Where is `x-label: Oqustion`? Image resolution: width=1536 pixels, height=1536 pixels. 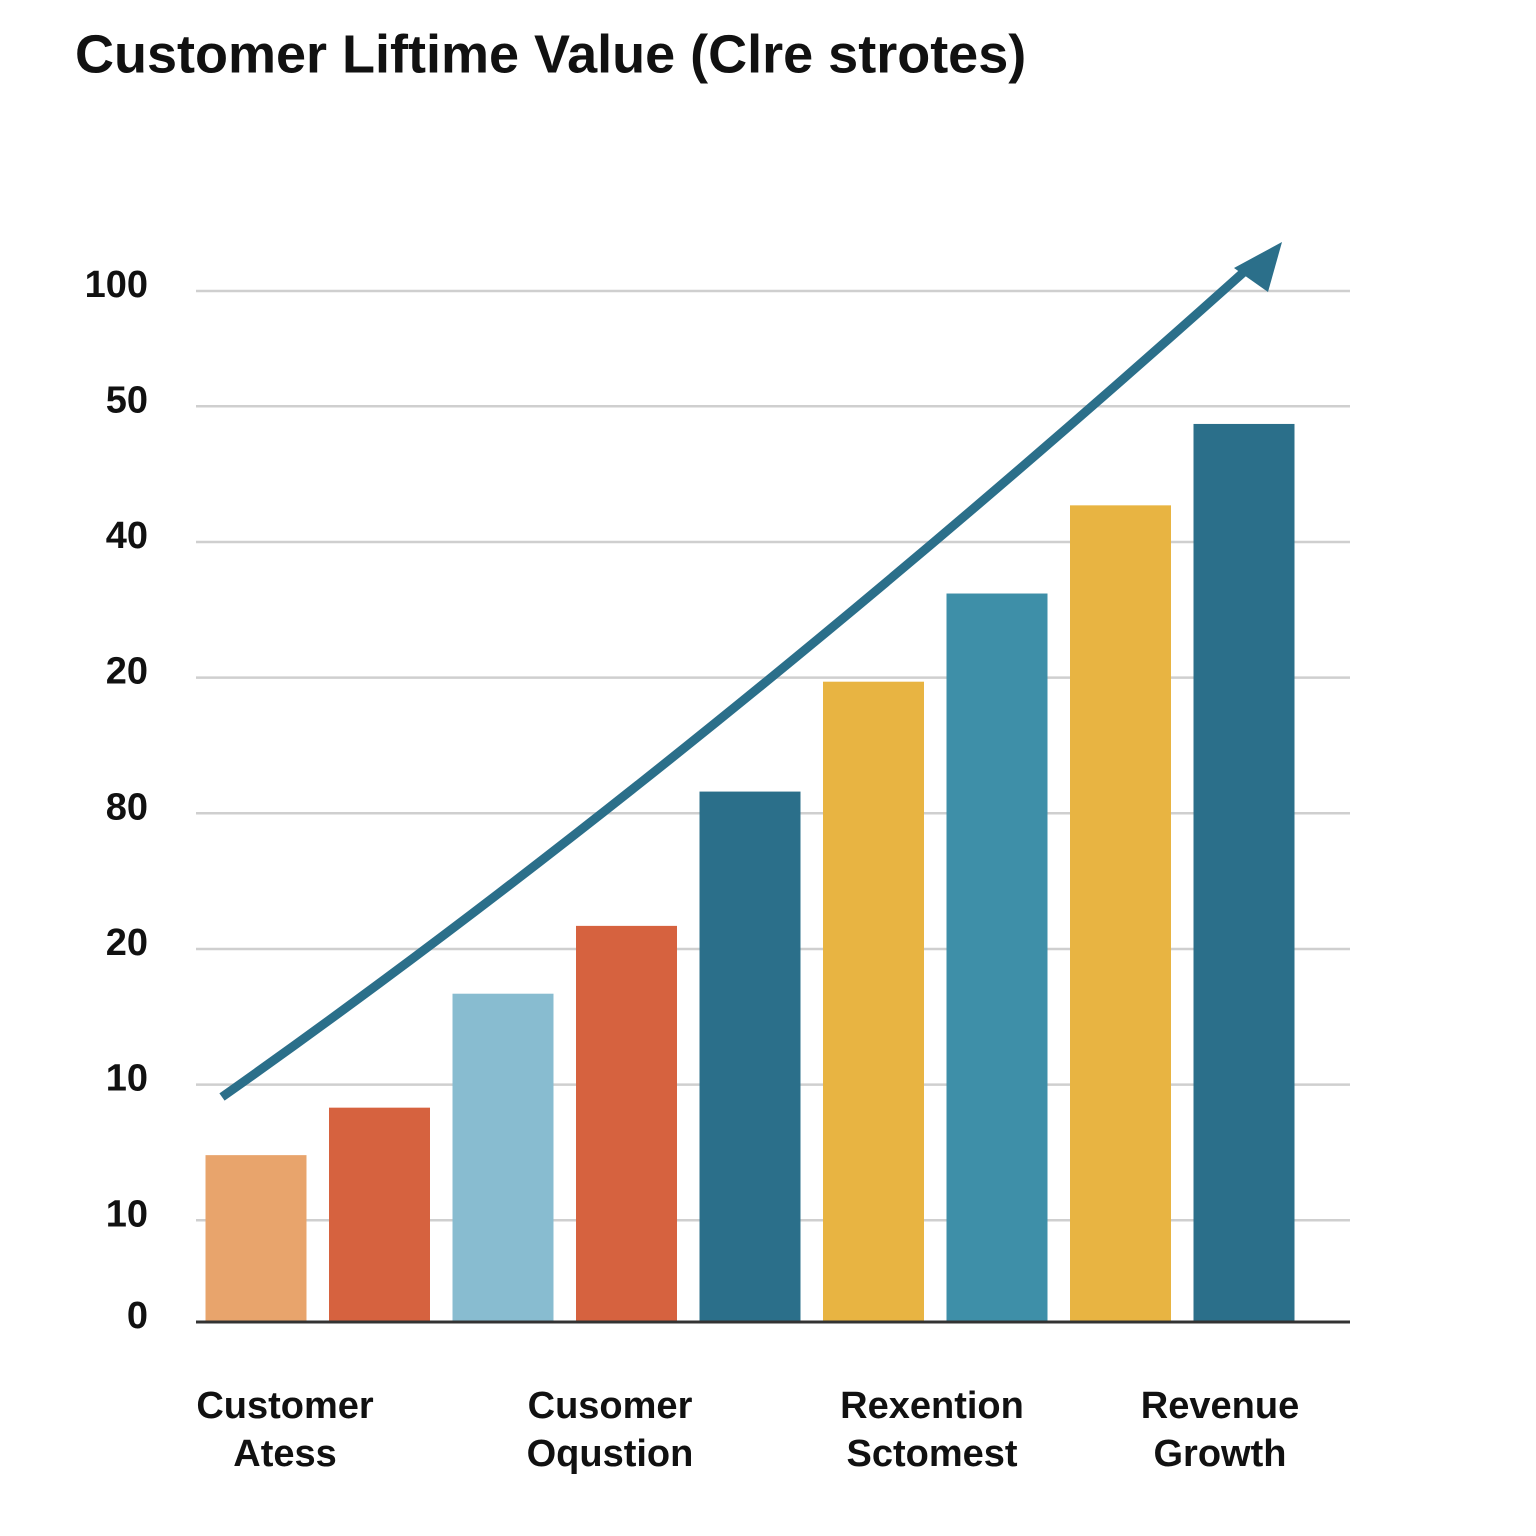
x-label: Oqustion is located at coordinates (610, 1454).